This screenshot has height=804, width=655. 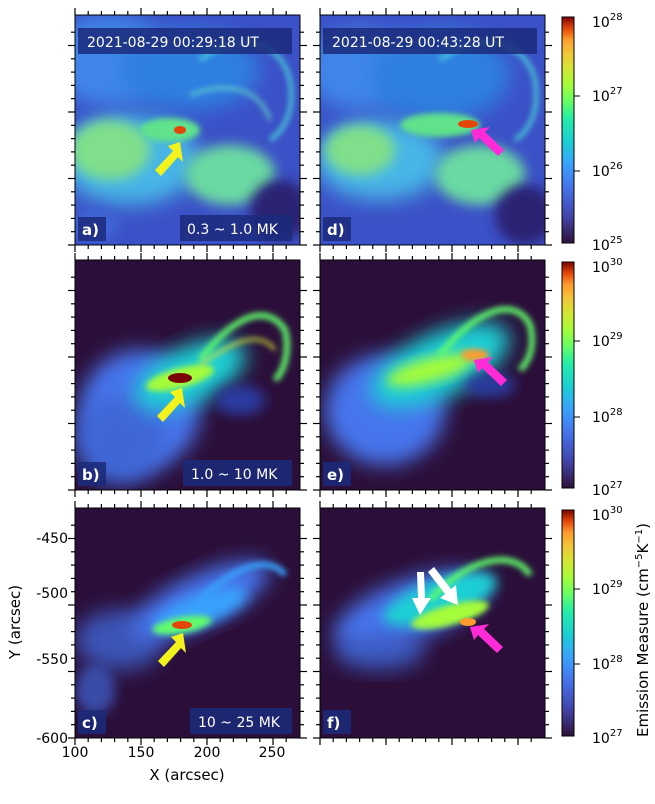 I want to click on colorbar-2: 1030 1029 1028 1027, so click(x=592, y=378).